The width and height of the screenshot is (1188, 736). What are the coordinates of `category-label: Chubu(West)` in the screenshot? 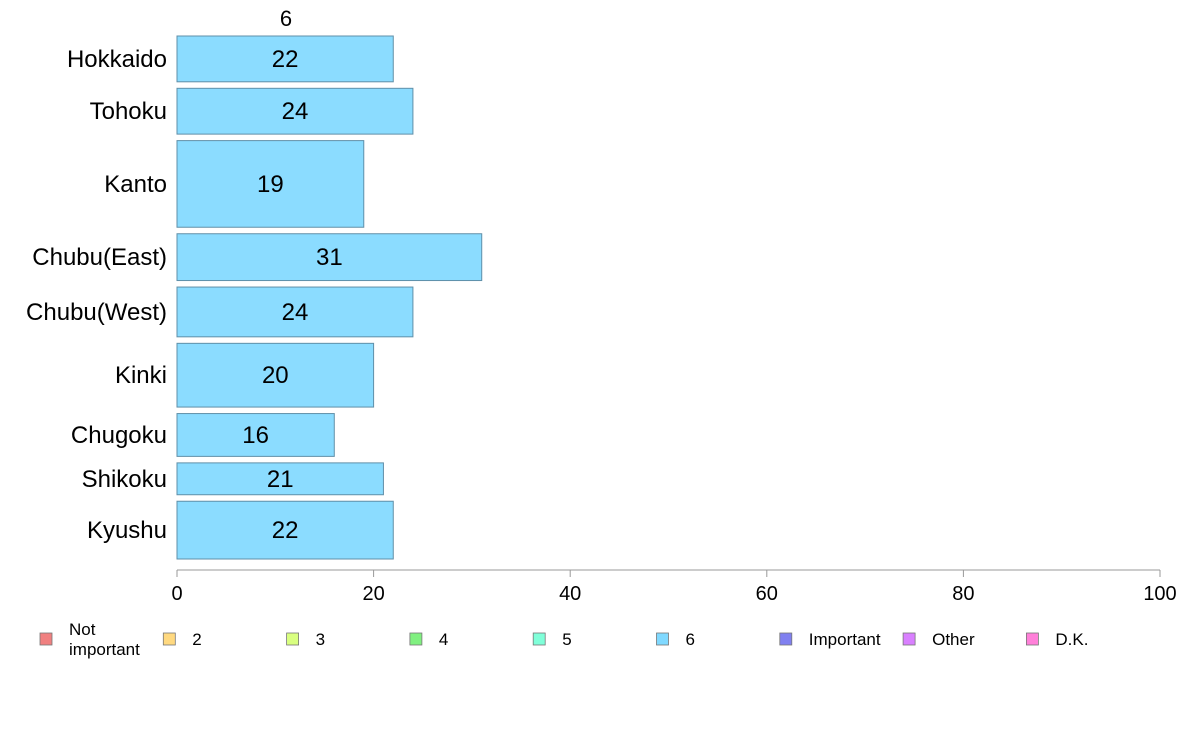 It's located at (96, 312).